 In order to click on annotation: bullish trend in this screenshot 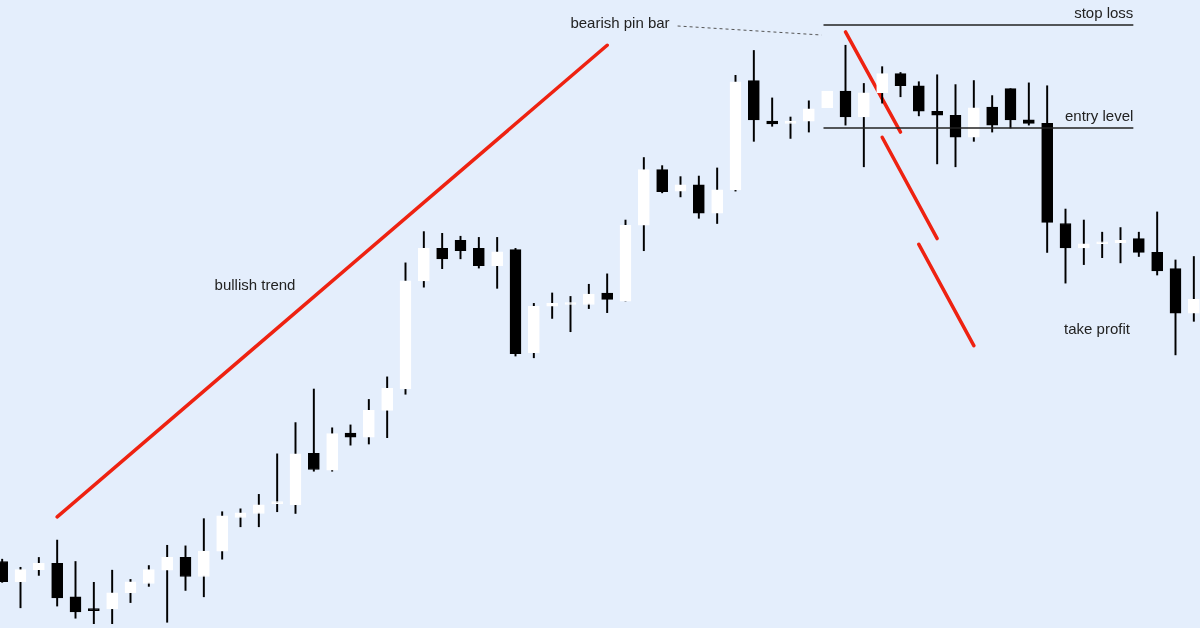, I will do `click(255, 285)`.